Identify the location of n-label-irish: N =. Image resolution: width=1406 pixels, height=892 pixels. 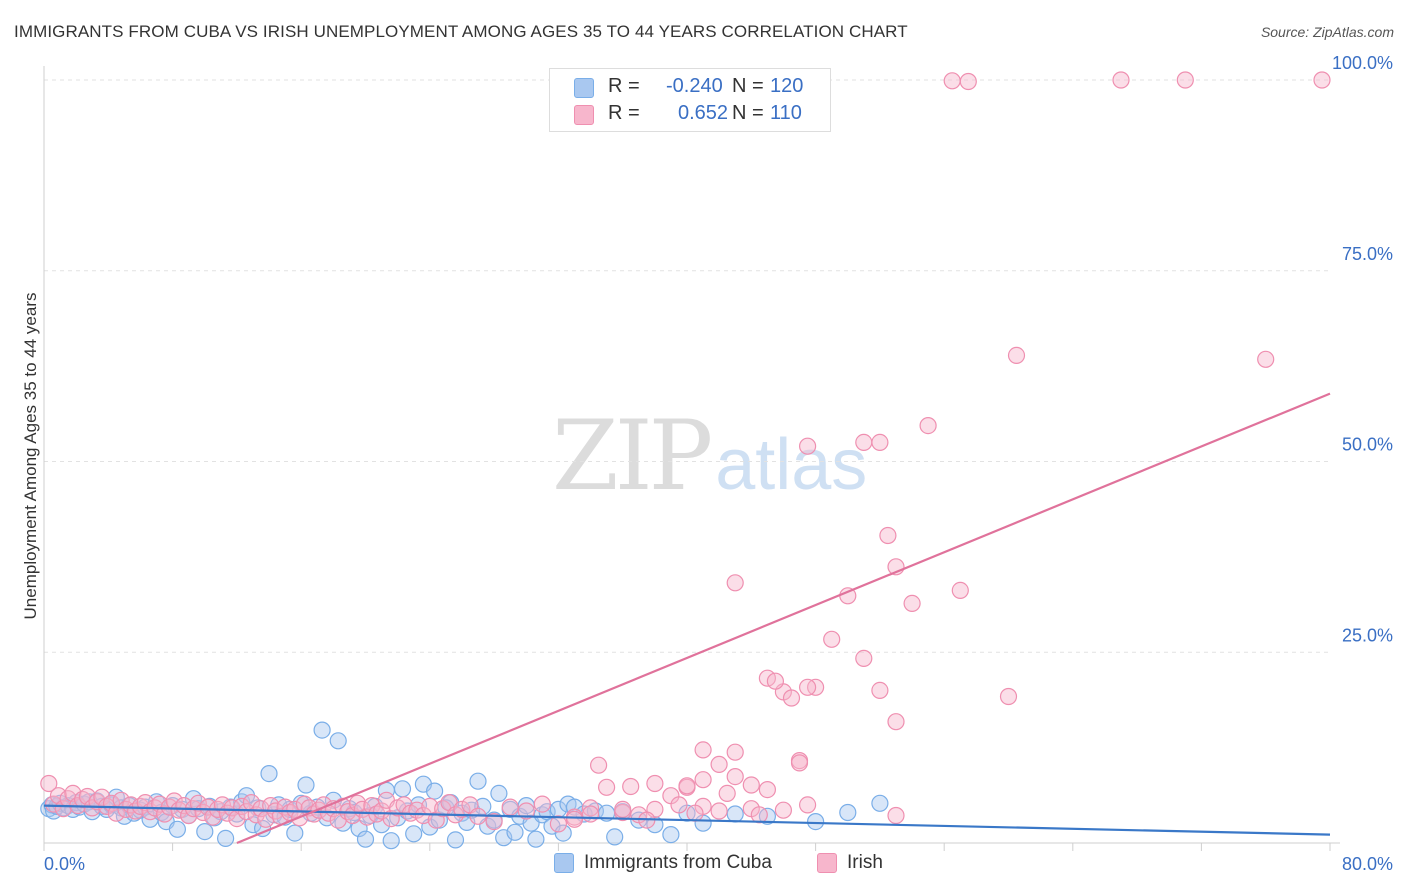
(748, 113).